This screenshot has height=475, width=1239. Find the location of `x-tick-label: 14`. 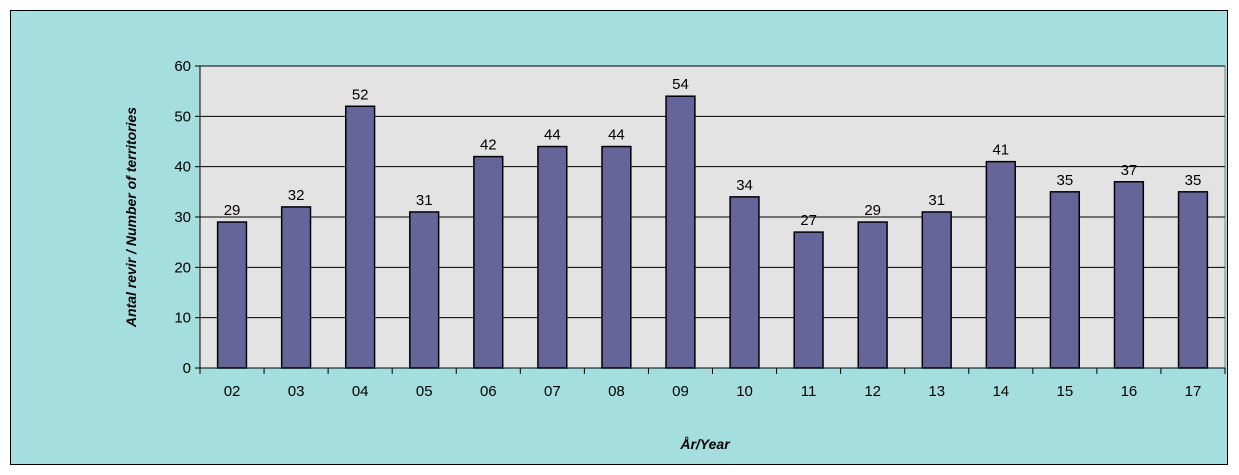

x-tick-label: 14 is located at coordinates (1000, 391).